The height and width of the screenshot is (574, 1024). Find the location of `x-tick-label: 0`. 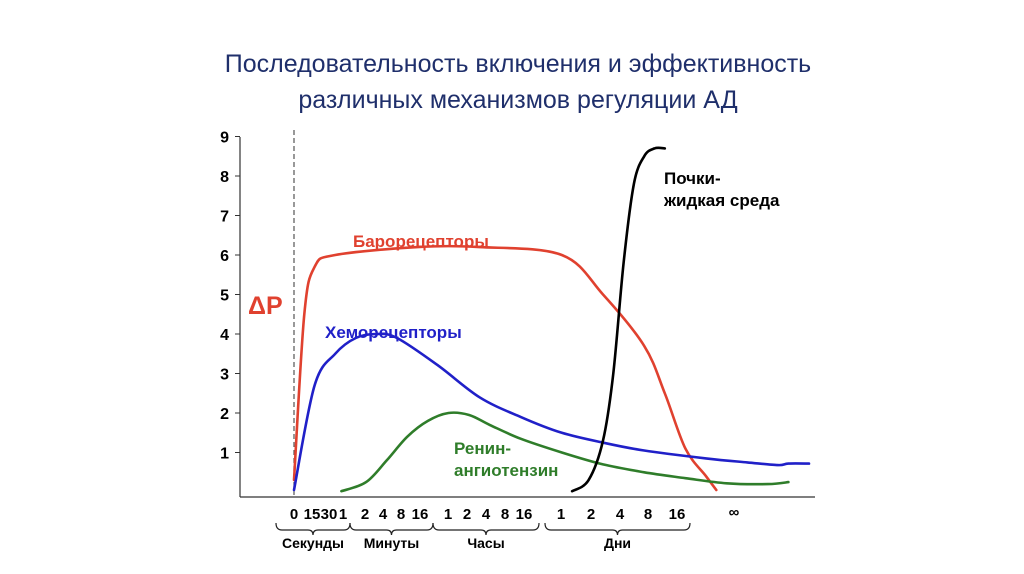

x-tick-label: 0 is located at coordinates (294, 514).